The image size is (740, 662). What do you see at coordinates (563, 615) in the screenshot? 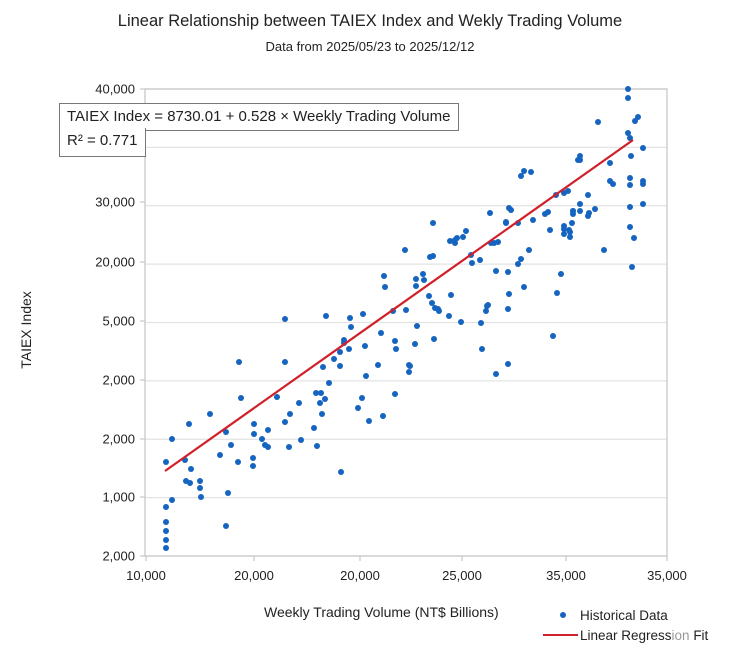
I see `dot-marker-icon` at bounding box center [563, 615].